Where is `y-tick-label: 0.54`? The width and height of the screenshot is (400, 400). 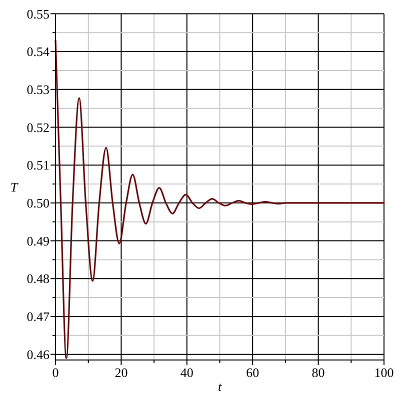
y-tick-label: 0.54 is located at coordinates (38, 52).